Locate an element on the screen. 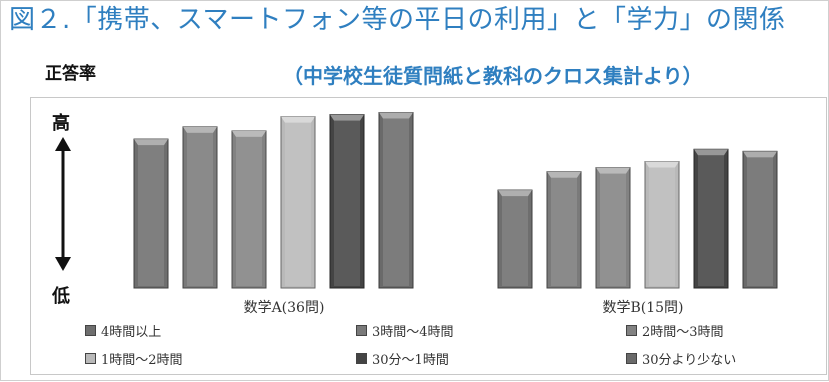  legend-item: 30分より少ない is located at coordinates (681, 358).